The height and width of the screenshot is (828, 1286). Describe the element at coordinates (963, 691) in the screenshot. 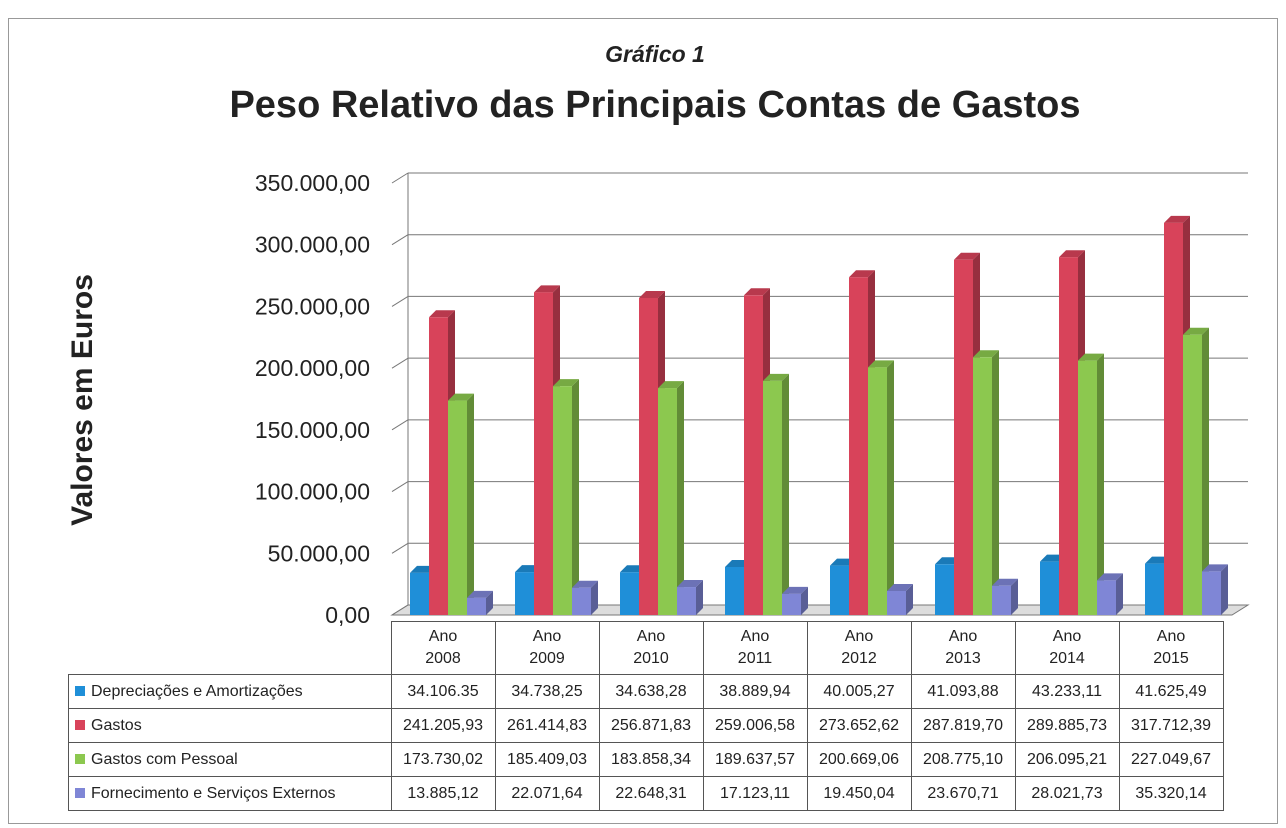

I see `value-label: 41.093,88` at that location.